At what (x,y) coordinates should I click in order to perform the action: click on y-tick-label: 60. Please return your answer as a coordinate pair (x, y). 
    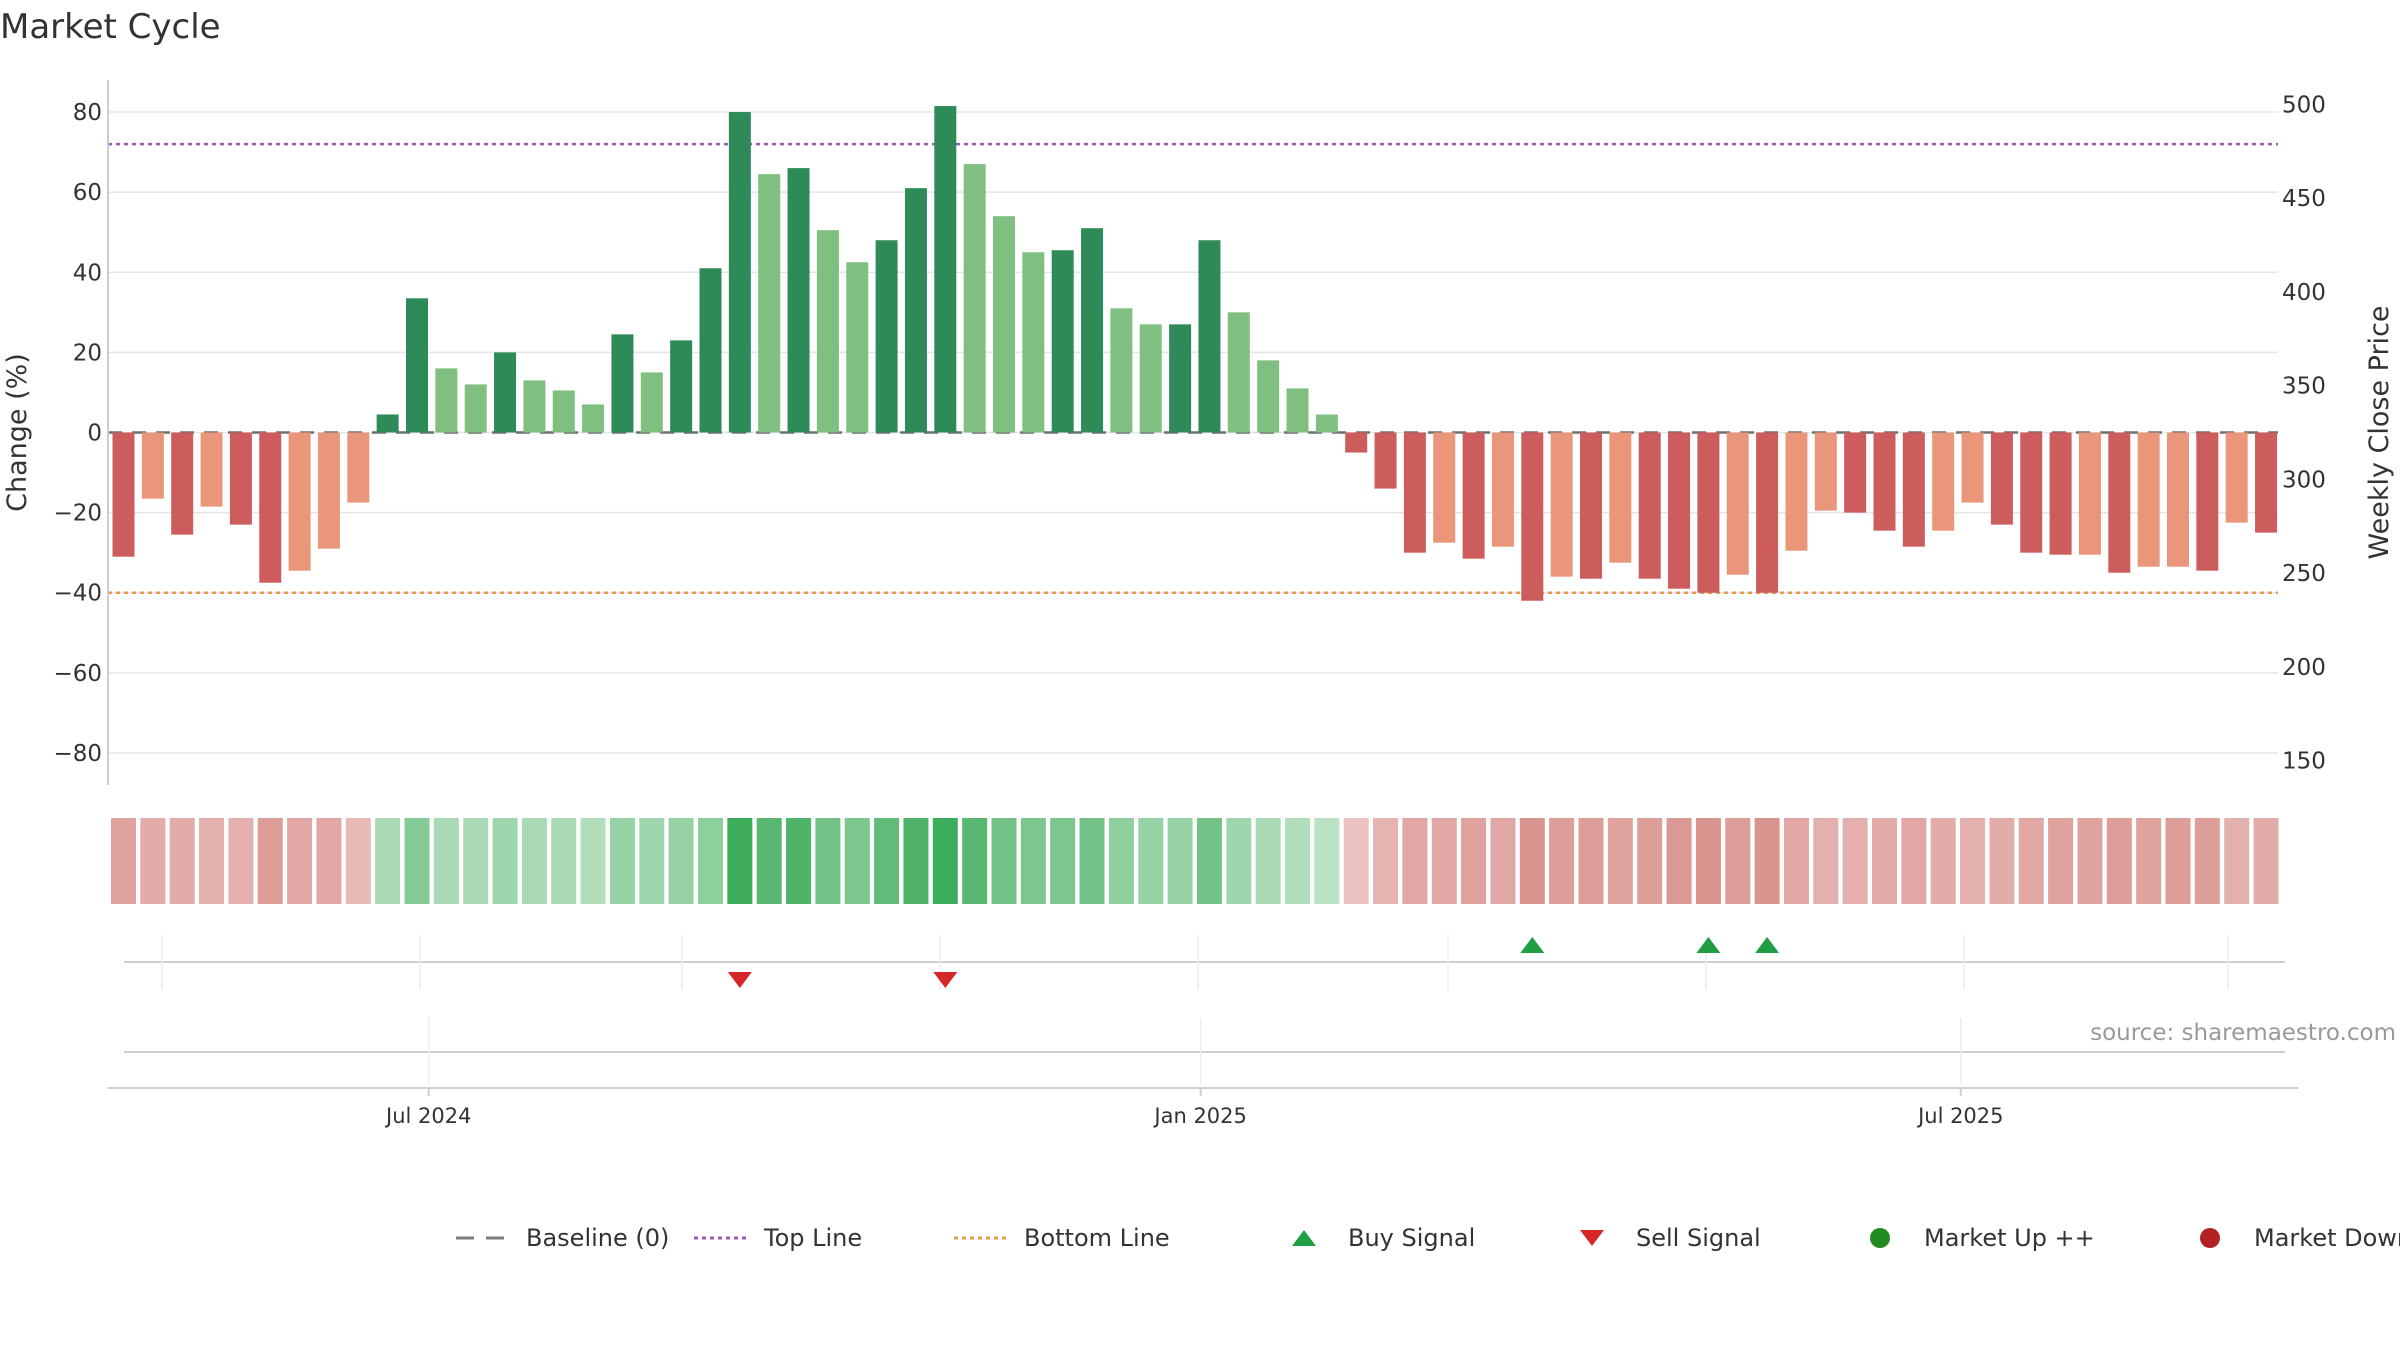
    Looking at the image, I should click on (87, 193).